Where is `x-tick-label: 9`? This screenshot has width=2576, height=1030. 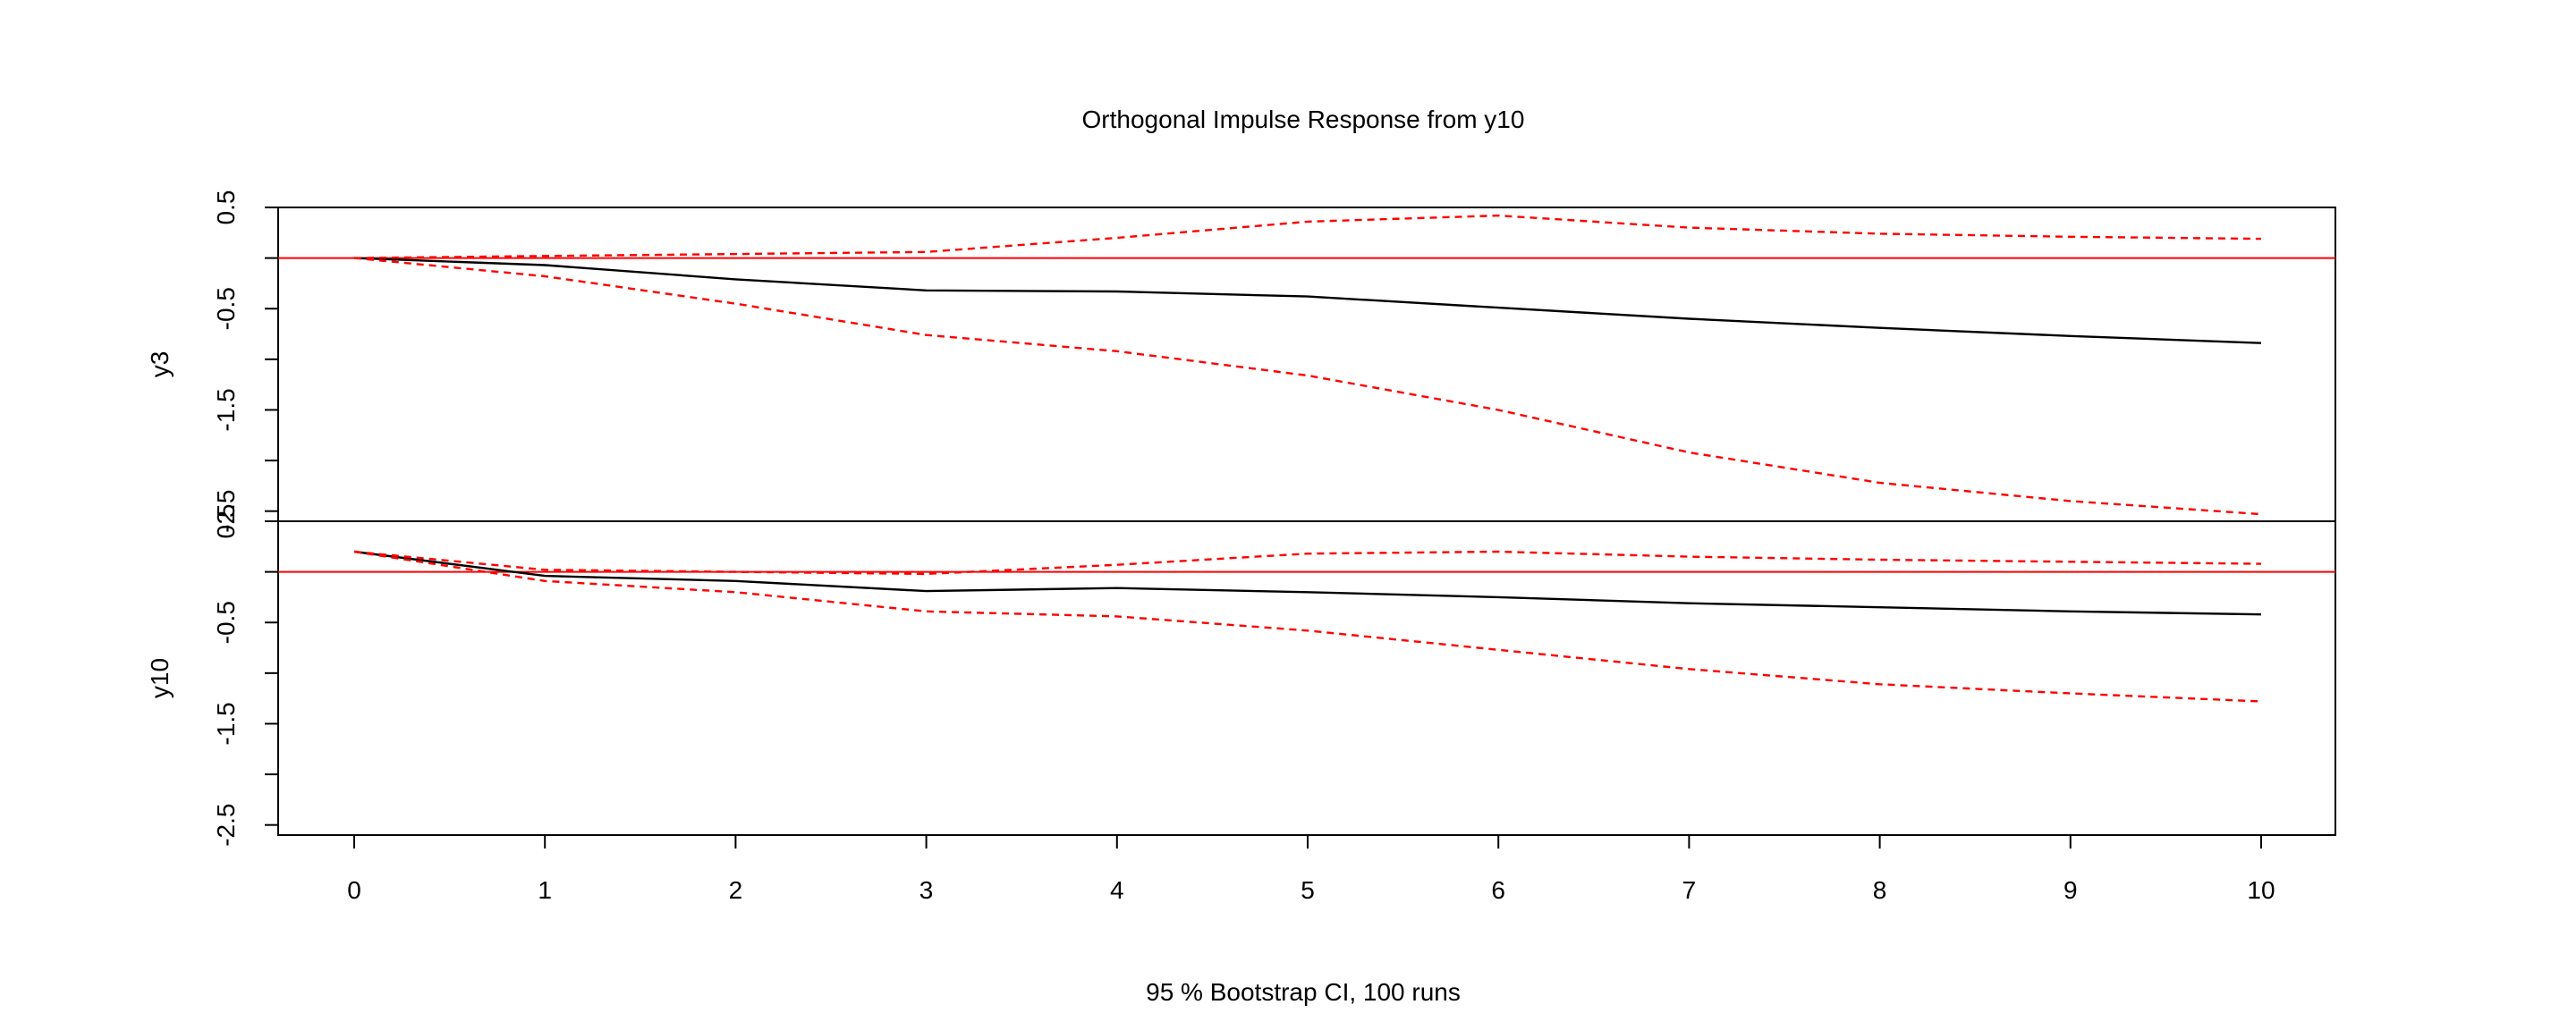 x-tick-label: 9 is located at coordinates (2070, 890).